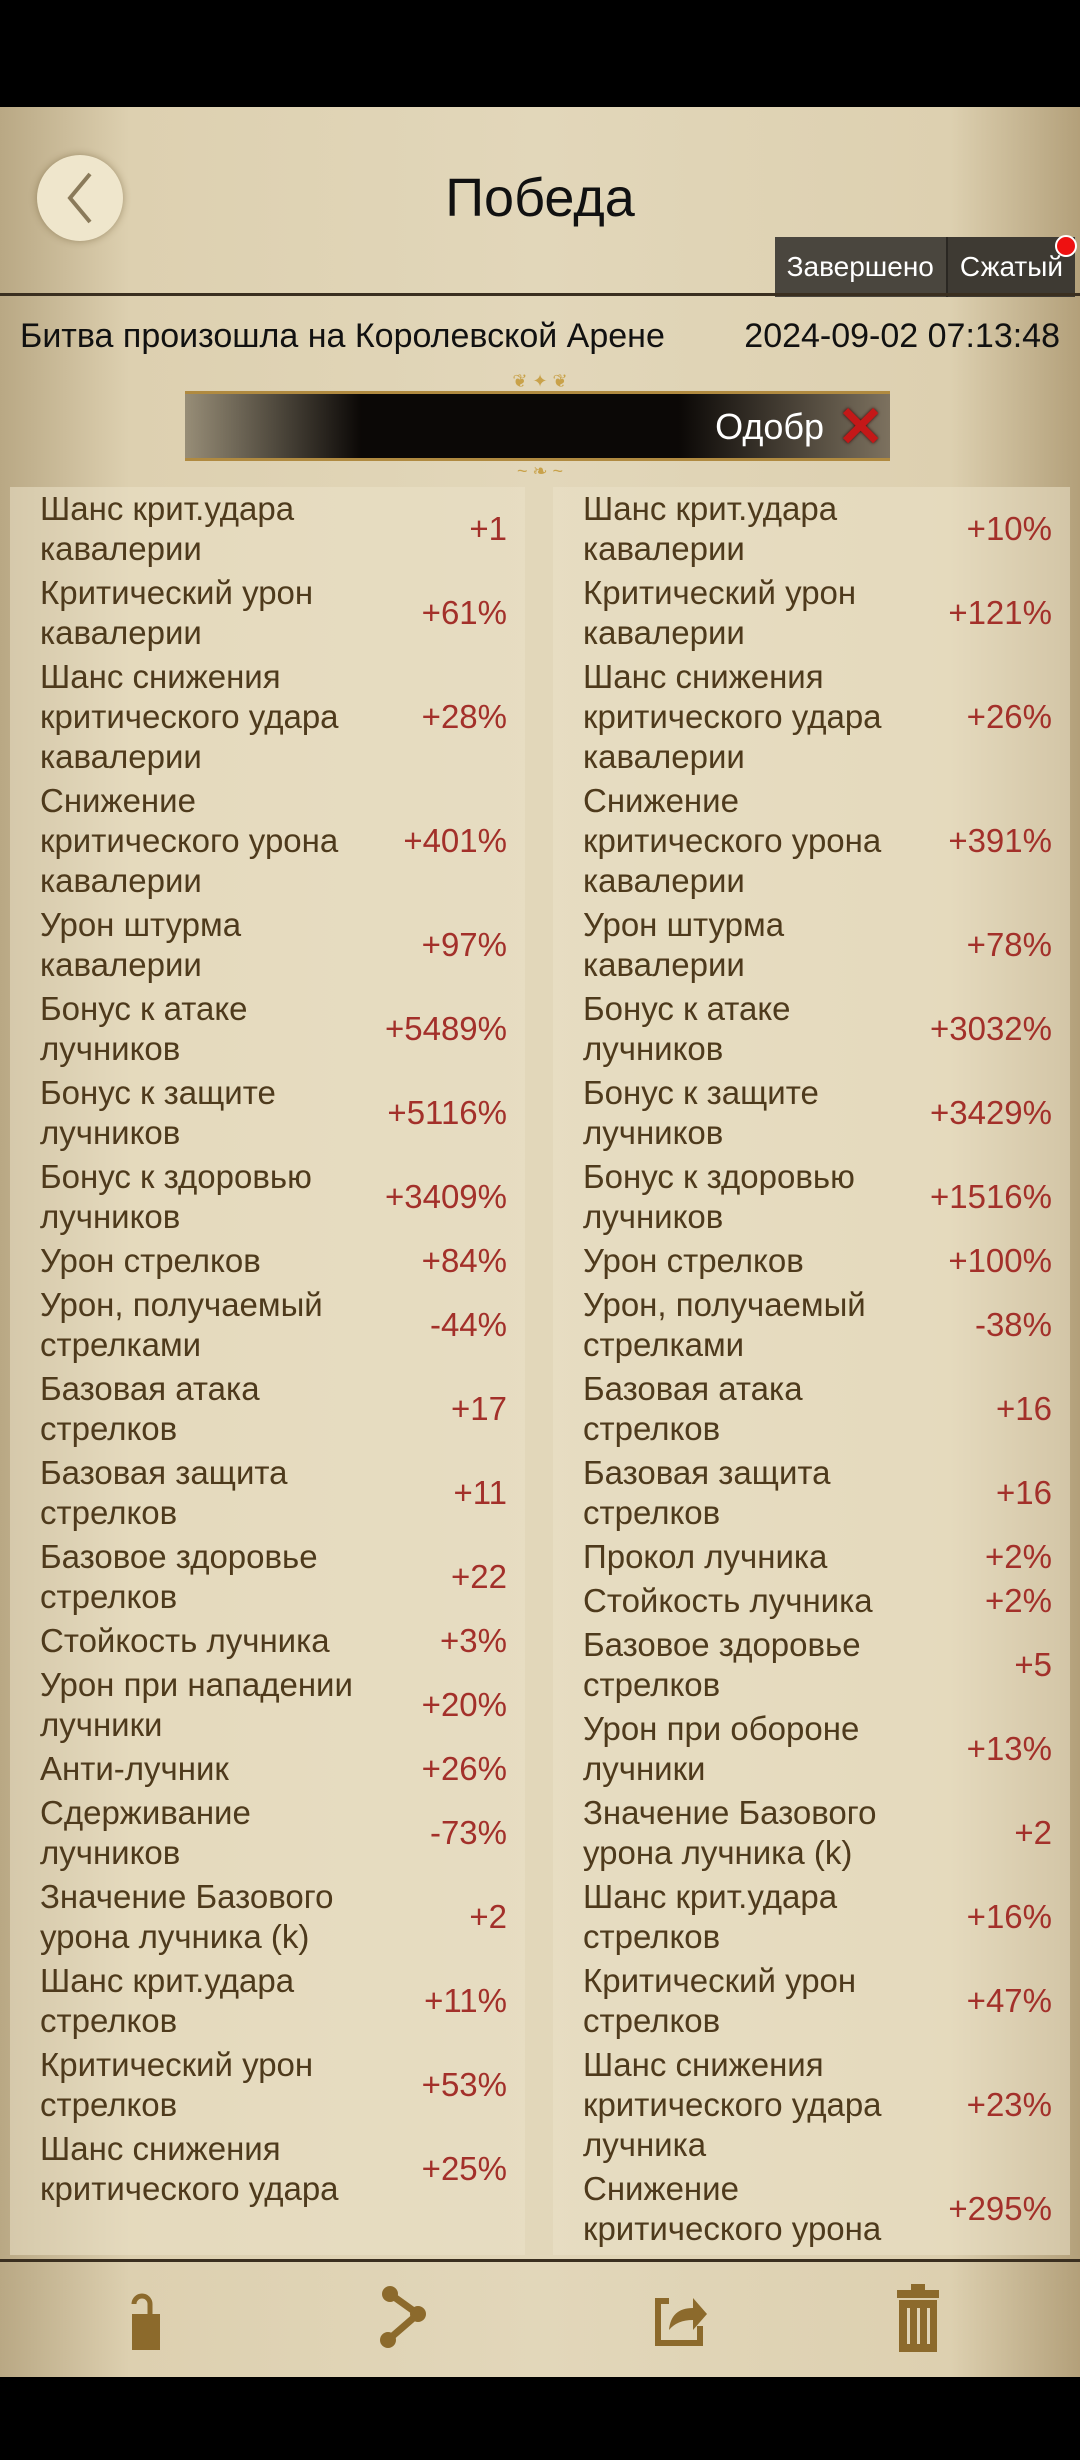  Describe the element at coordinates (1013, 1324) in the screenshot. I see `stat-value: -38%` at that location.